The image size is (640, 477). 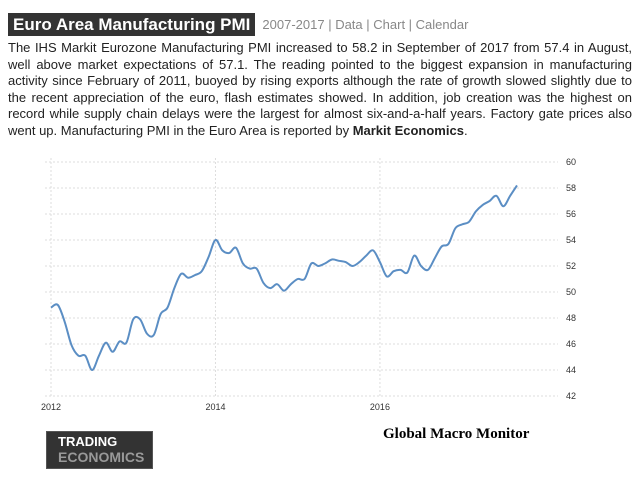 What do you see at coordinates (571, 344) in the screenshot?
I see `y-tick-label: 46` at bounding box center [571, 344].